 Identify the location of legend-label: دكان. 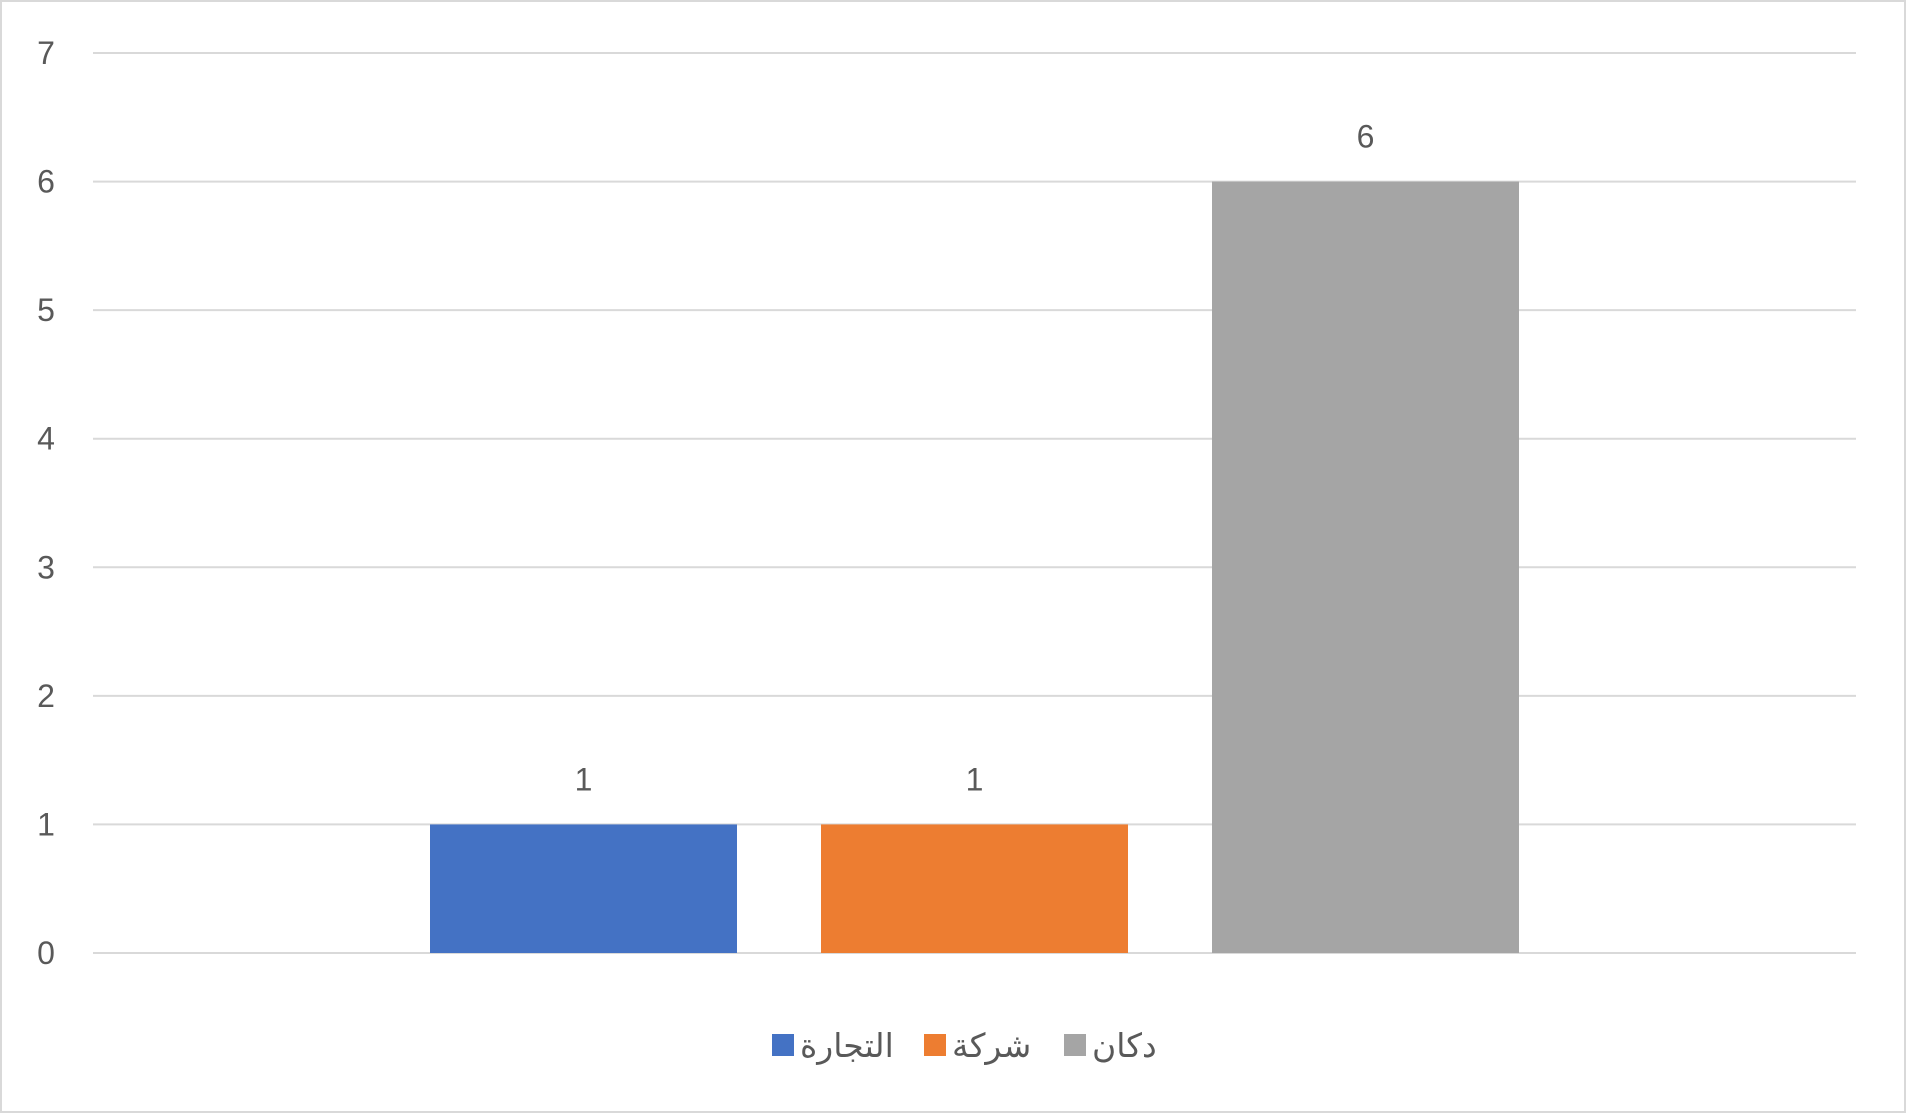
(1124, 1045).